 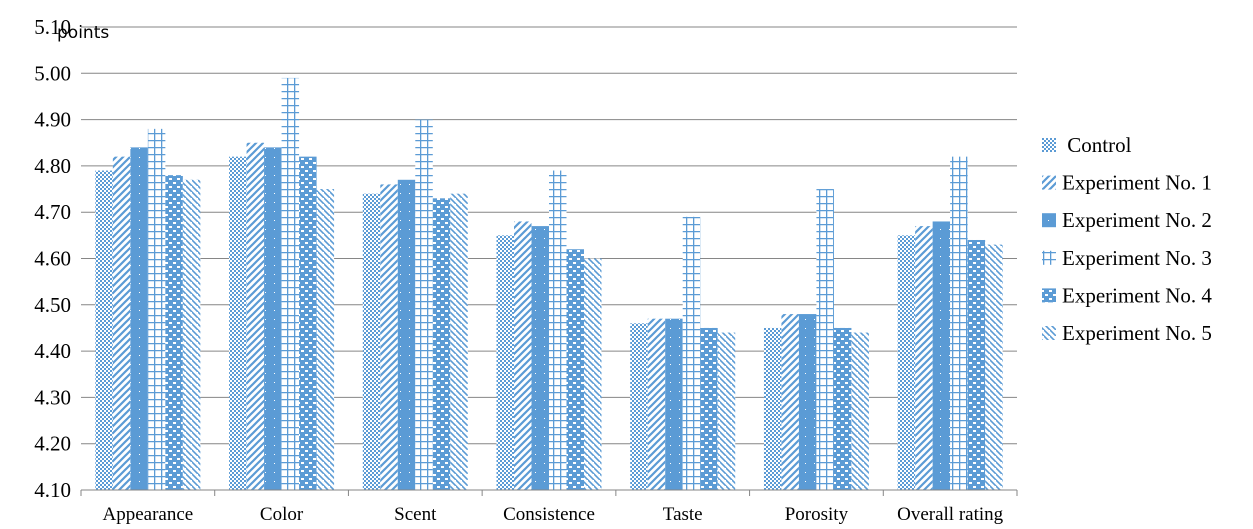 What do you see at coordinates (1049, 333) in the screenshot?
I see `legend-swatch-diag-down` at bounding box center [1049, 333].